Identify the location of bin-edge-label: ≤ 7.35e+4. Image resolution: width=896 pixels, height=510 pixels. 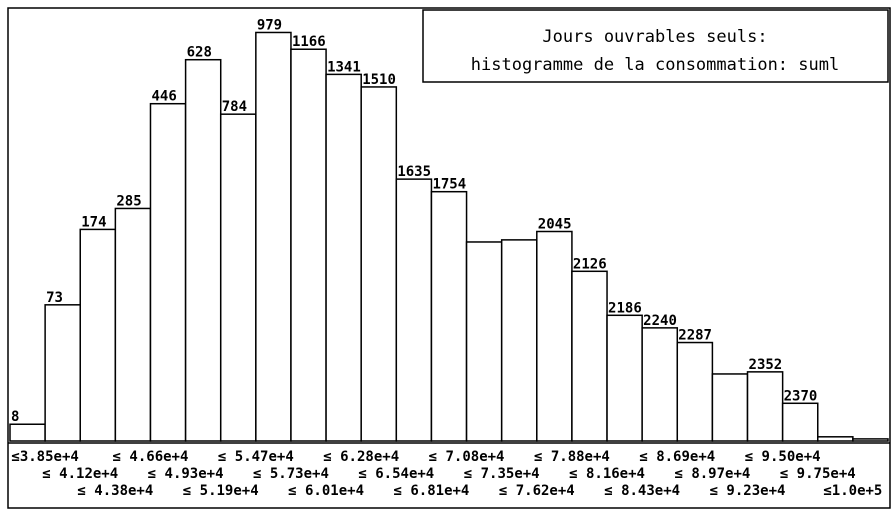
(502, 474).